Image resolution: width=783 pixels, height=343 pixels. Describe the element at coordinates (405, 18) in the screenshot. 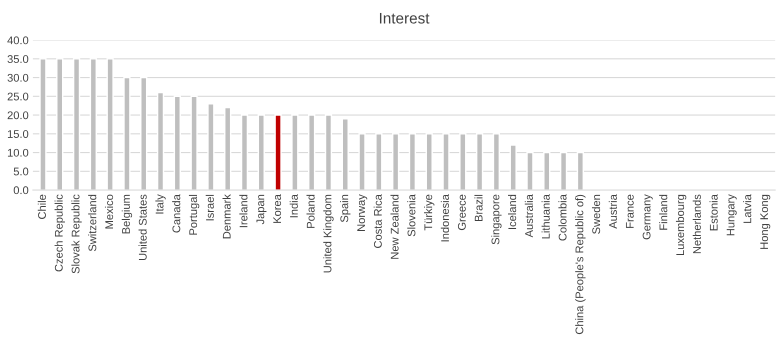

I see `chart-title: Interest` at that location.